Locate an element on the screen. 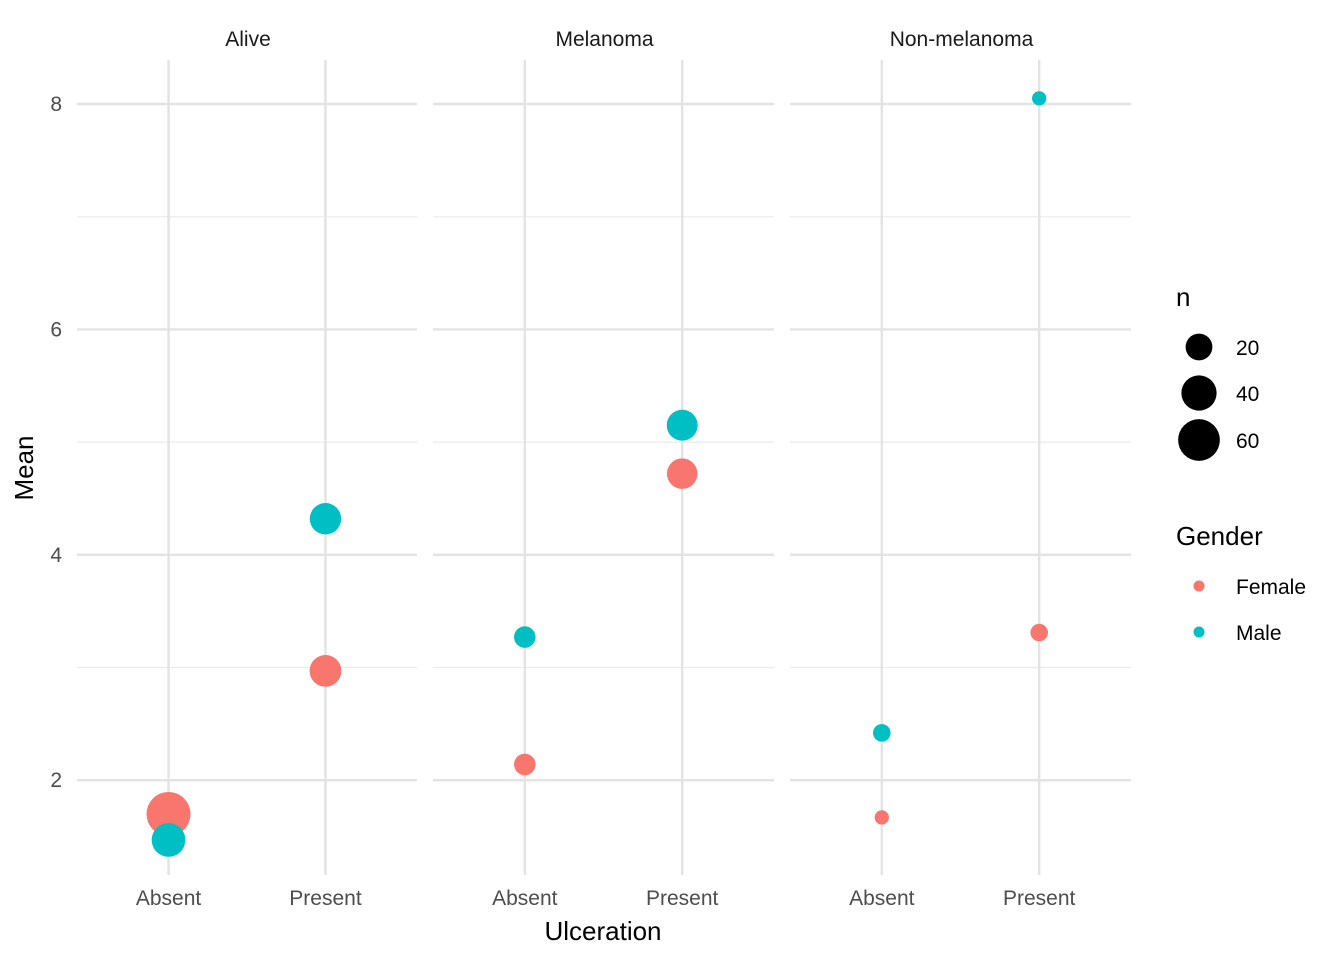  facet-strip-label: Alive is located at coordinates (248, 39).